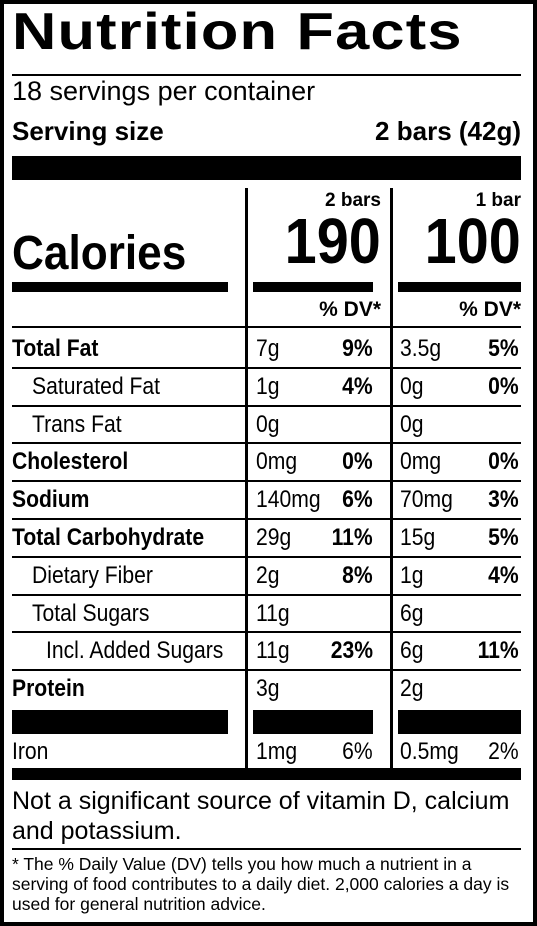  What do you see at coordinates (350, 309) in the screenshot?
I see `dv-header-2-bars: % DV*` at bounding box center [350, 309].